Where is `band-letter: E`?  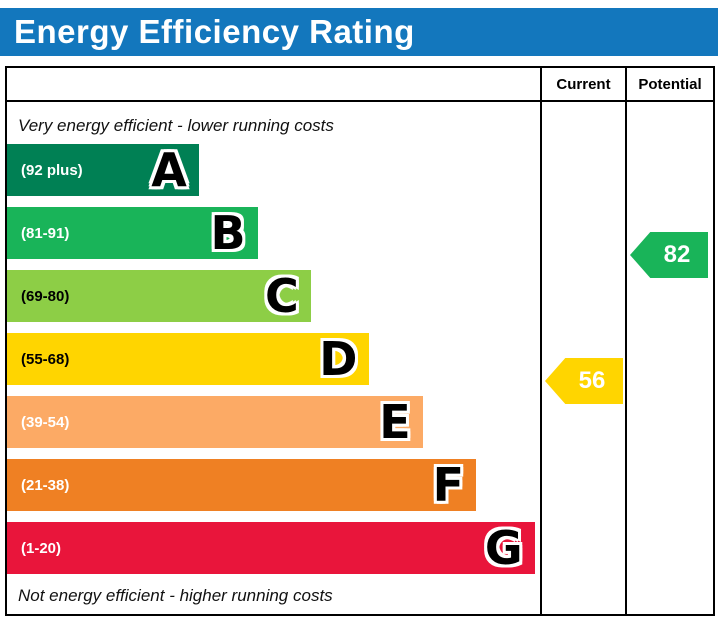
band-letter: E is located at coordinates (395, 422).